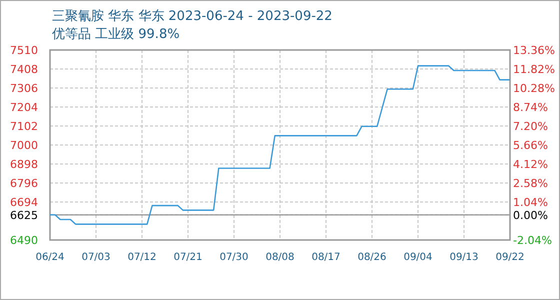  Describe the element at coordinates (530, 164) in the screenshot. I see `y2-tick-label: 4.12%` at that location.